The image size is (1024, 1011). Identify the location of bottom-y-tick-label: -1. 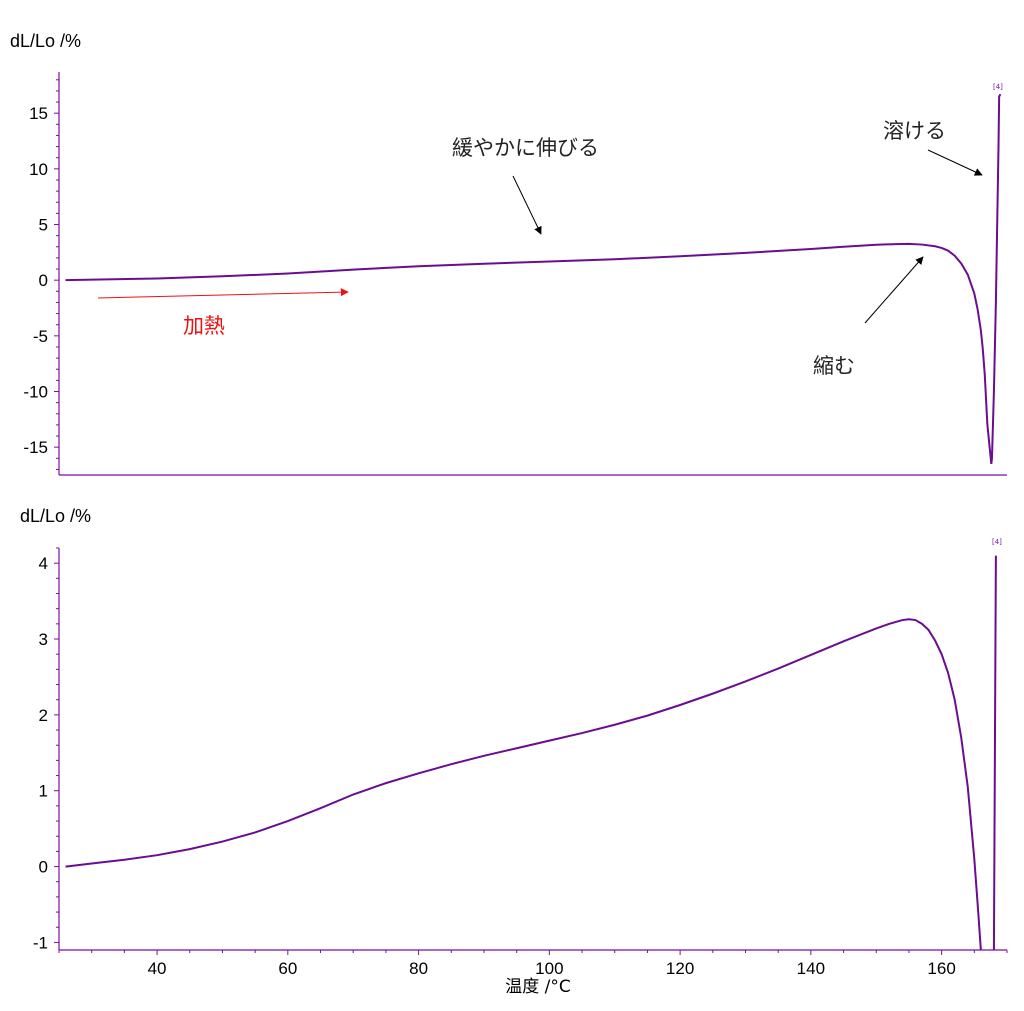
(40, 942).